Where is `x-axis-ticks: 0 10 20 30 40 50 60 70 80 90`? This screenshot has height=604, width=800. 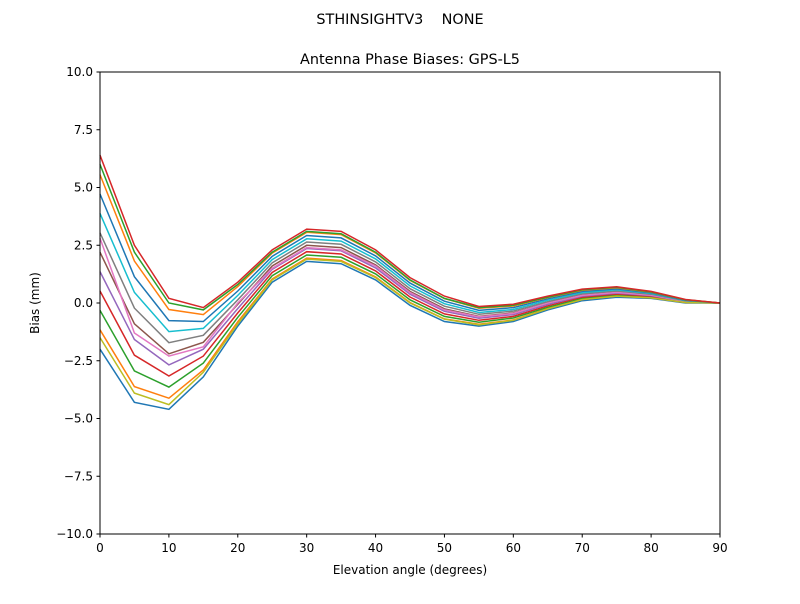
x-axis-ticks: 0 10 20 30 40 50 60 70 80 90 is located at coordinates (412, 544).